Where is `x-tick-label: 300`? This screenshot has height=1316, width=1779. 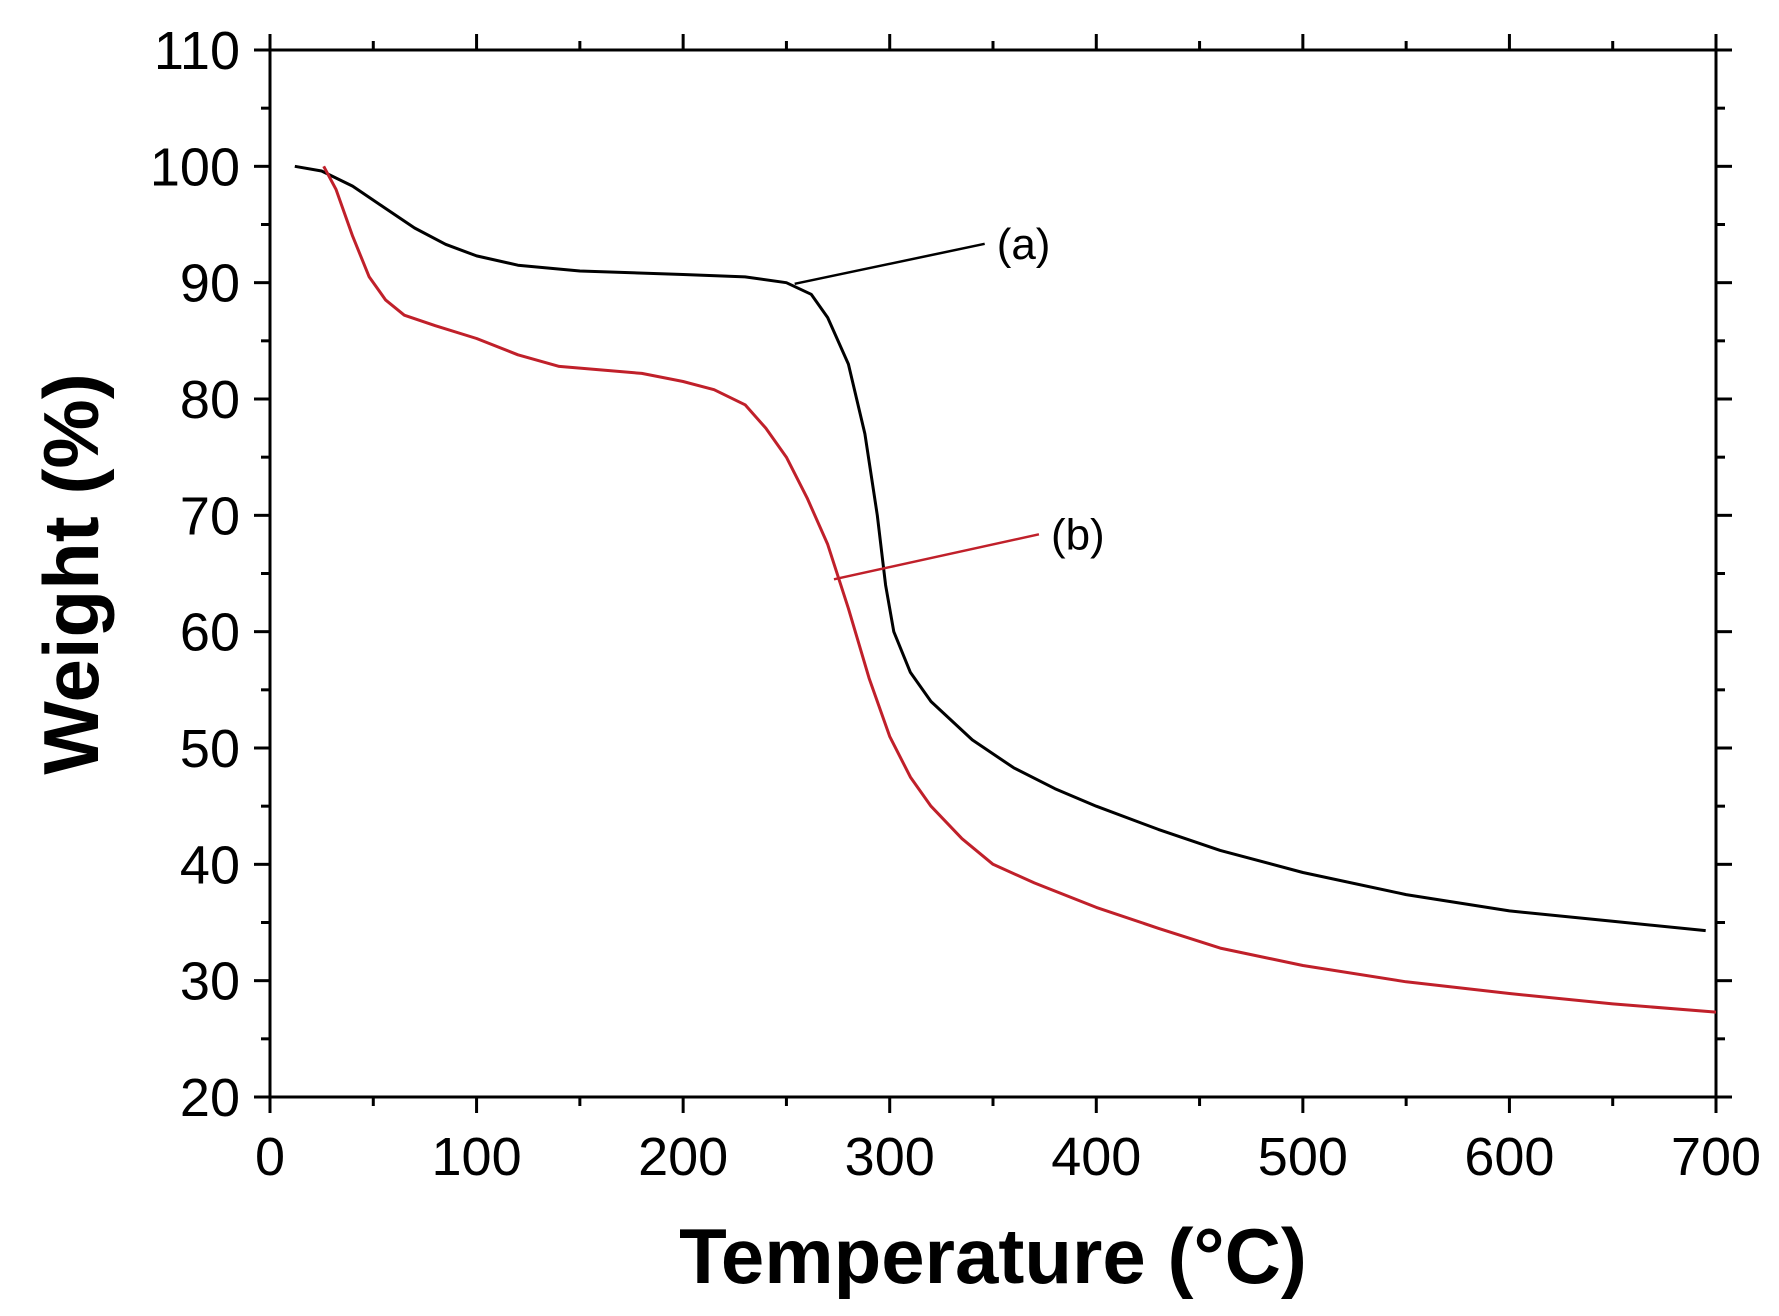
x-tick-label: 300 is located at coordinates (890, 1157).